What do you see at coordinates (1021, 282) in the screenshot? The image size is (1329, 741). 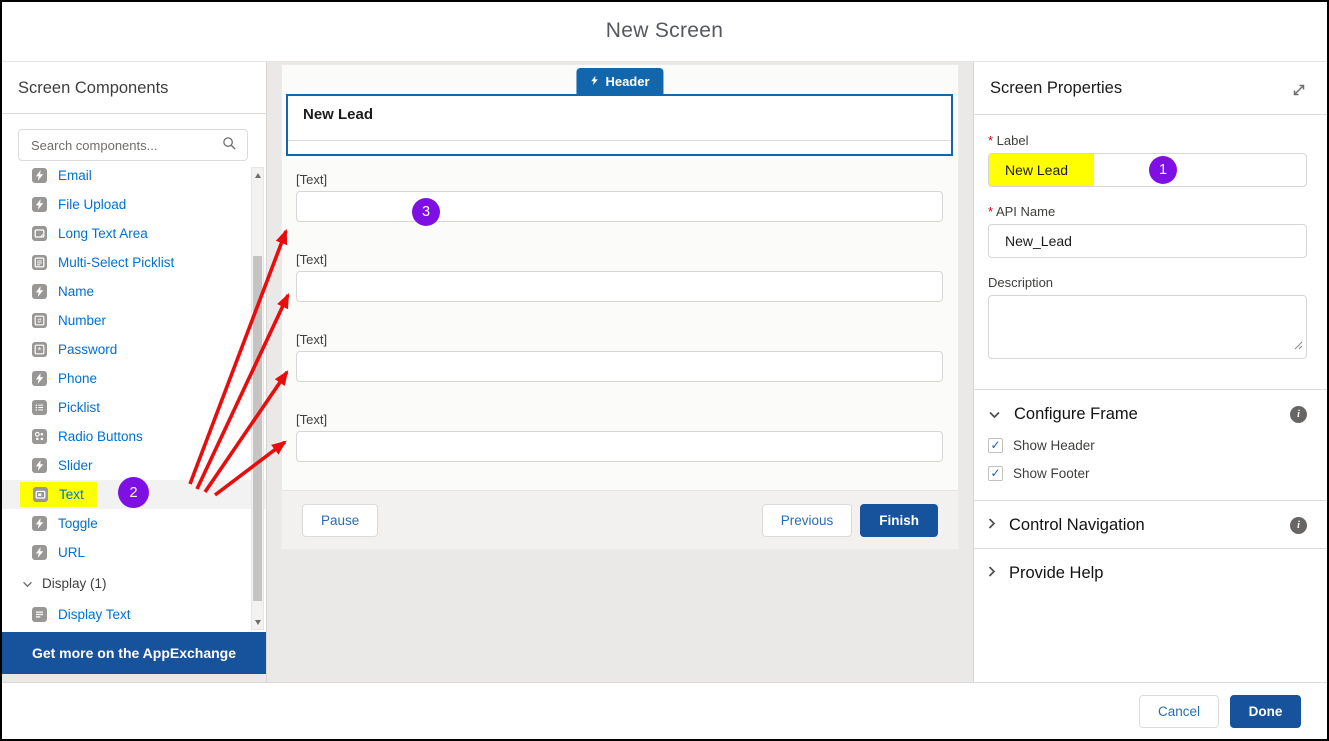 I see `description-field-label: Description` at bounding box center [1021, 282].